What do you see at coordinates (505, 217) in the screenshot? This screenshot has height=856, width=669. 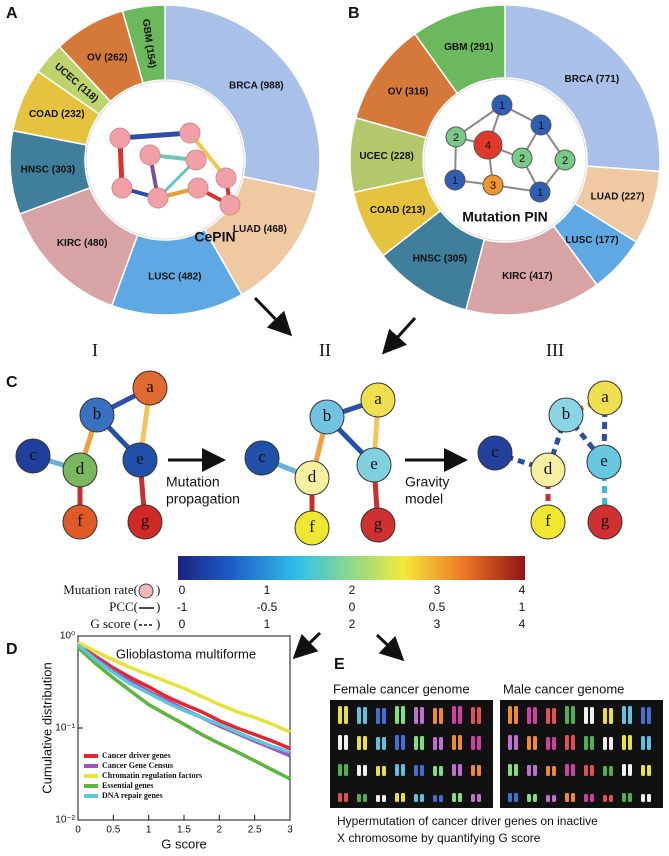 I see `center-label: Mutation PIN` at bounding box center [505, 217].